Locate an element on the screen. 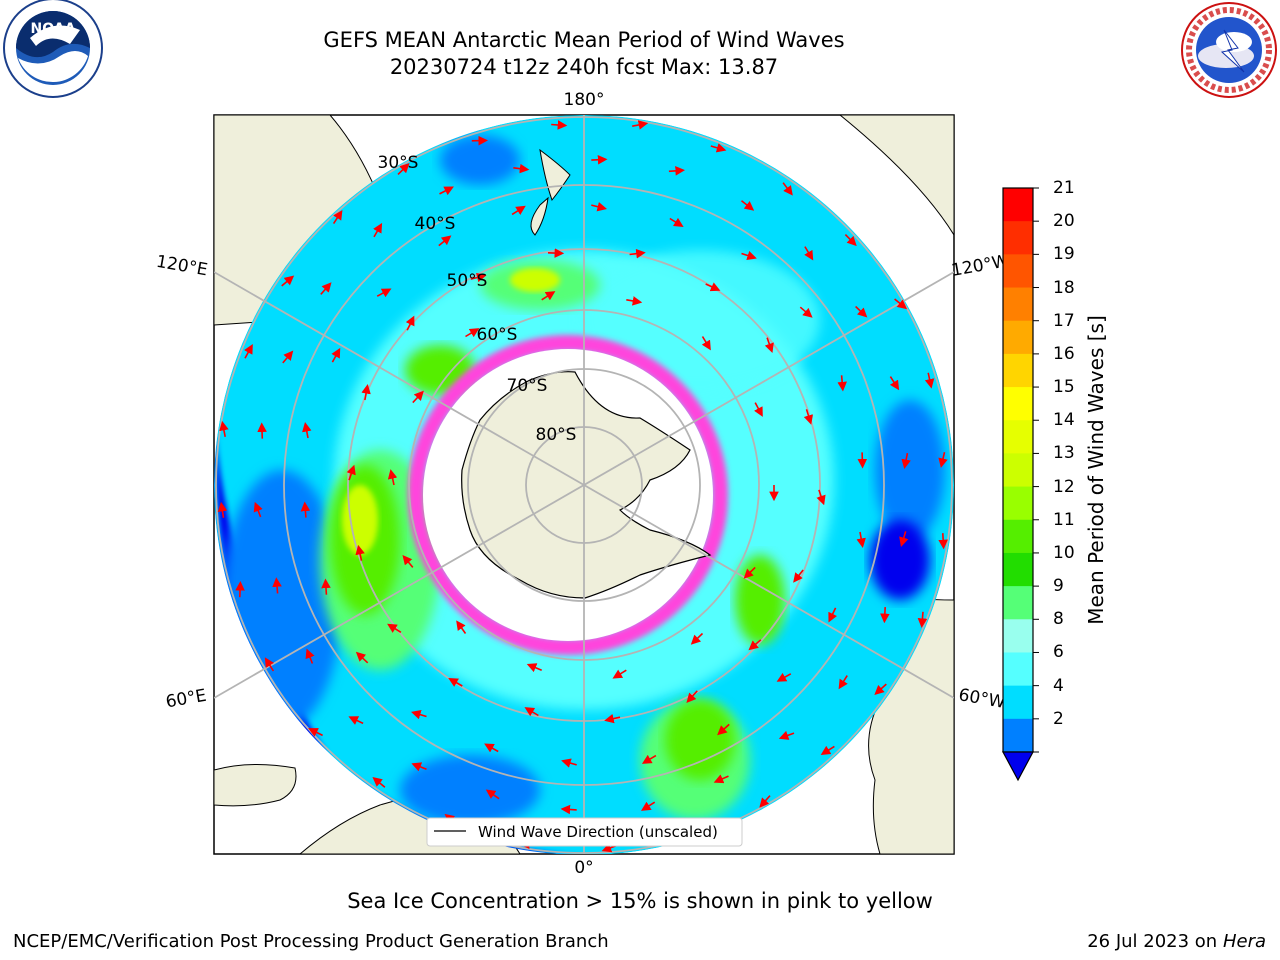  colorbar-tick-label: 15 is located at coordinates (1064, 387).